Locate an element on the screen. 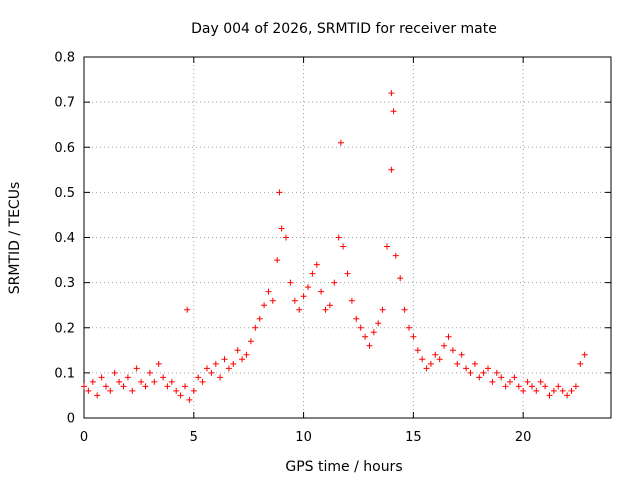  y-axis-label: SRMTID / TECUs is located at coordinates (15, 238).